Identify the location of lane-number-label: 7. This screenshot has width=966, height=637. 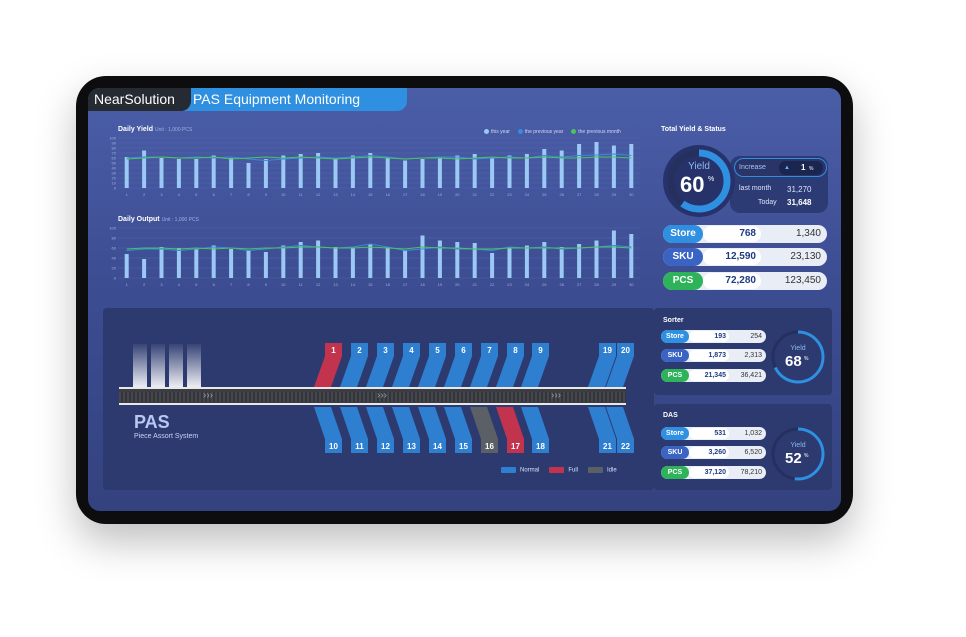
(489, 350).